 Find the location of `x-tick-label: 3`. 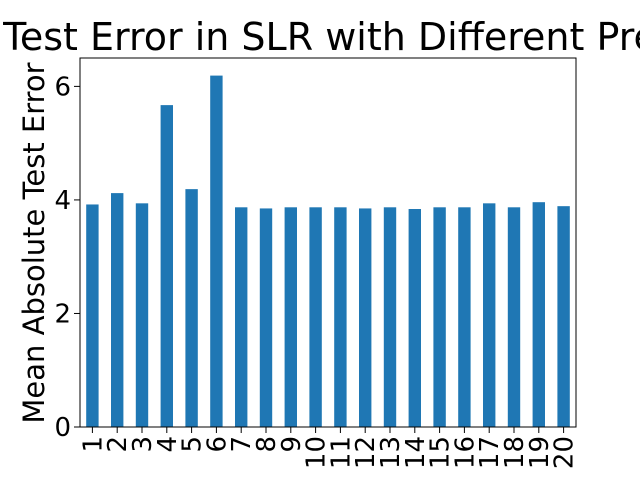

x-tick-label: 3 is located at coordinates (143, 444).